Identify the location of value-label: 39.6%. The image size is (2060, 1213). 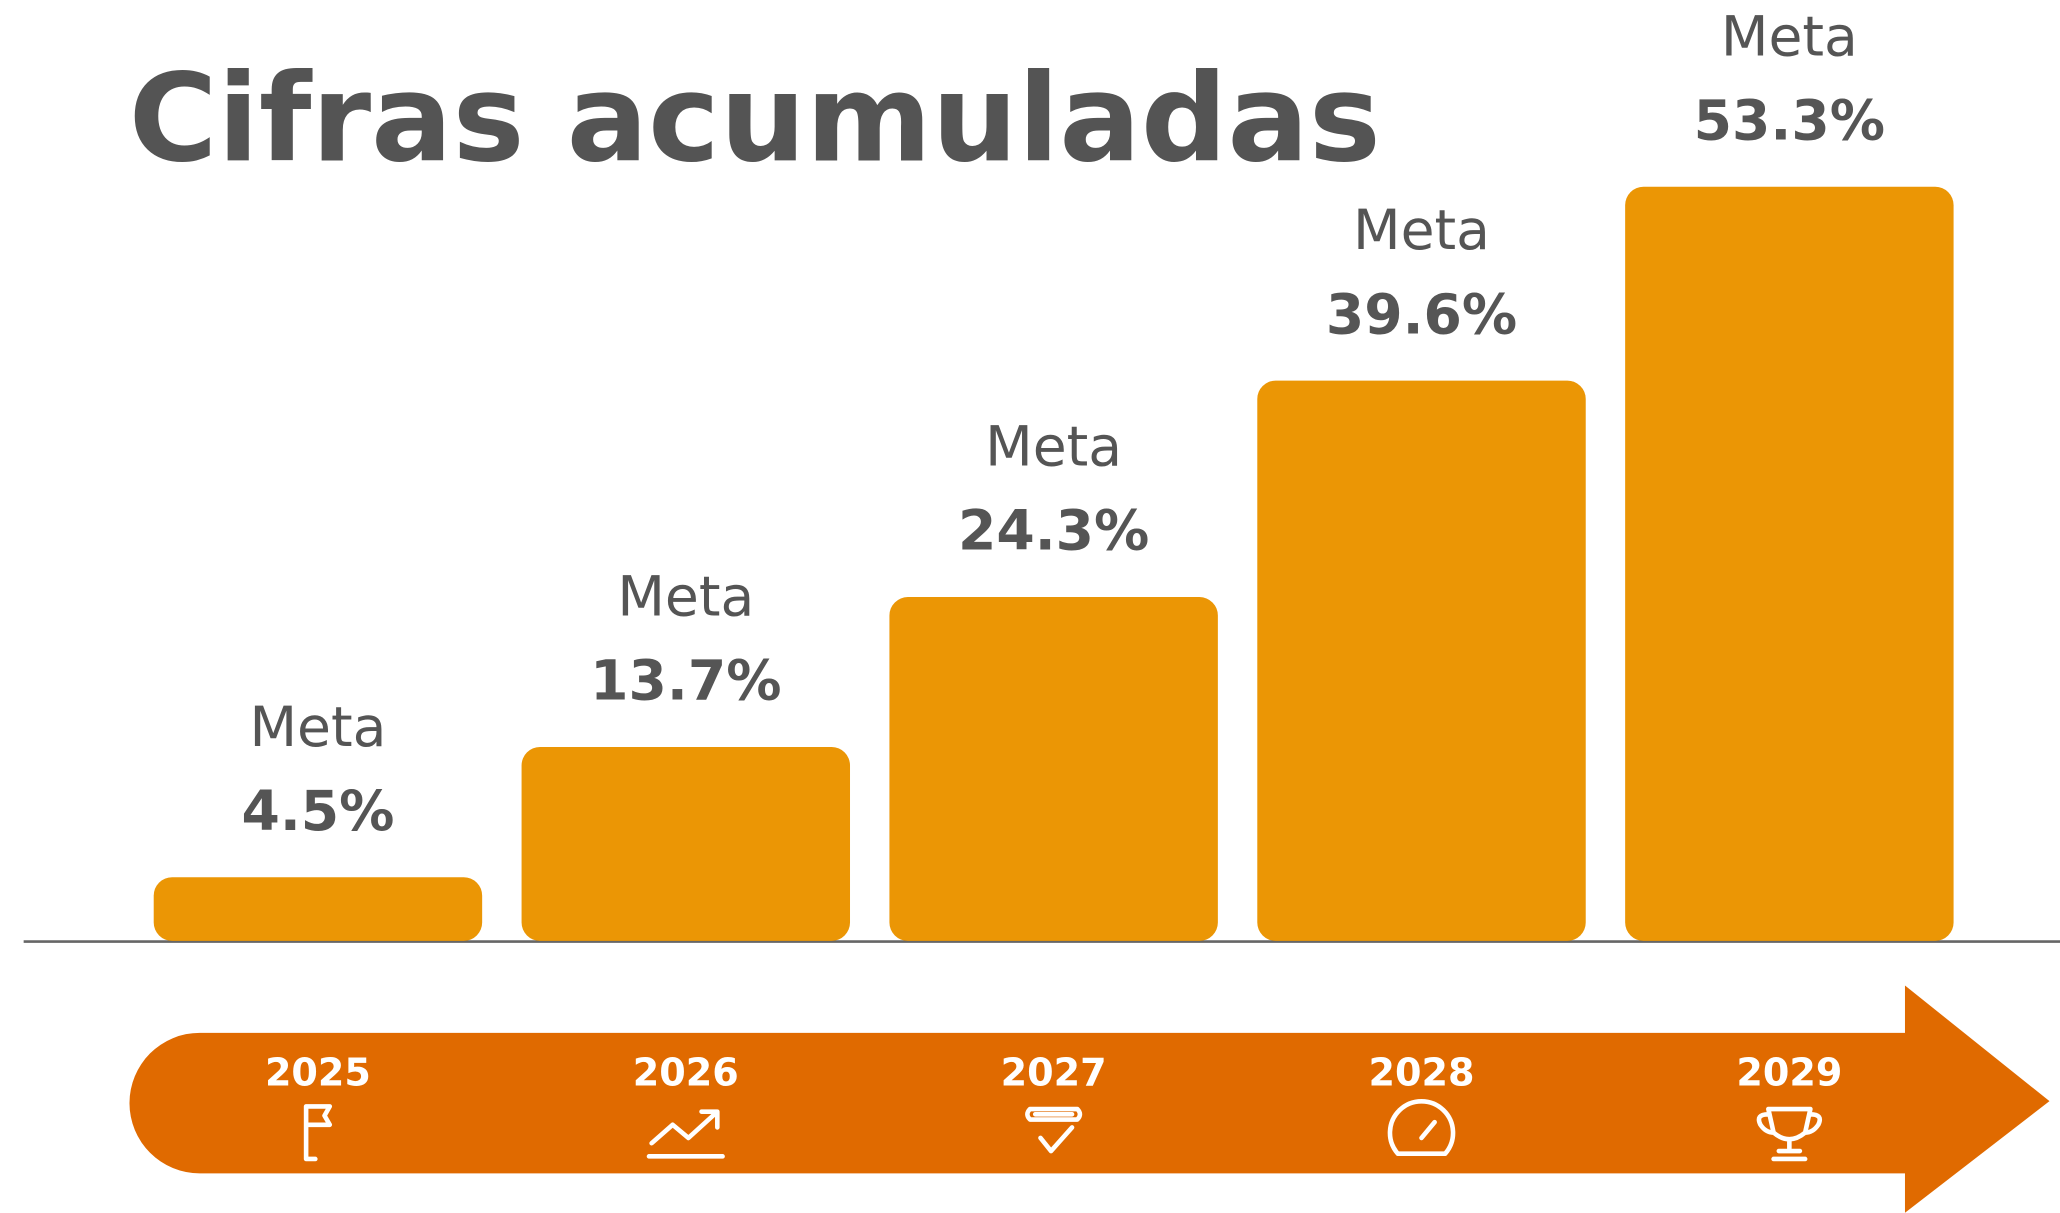
(1421, 315).